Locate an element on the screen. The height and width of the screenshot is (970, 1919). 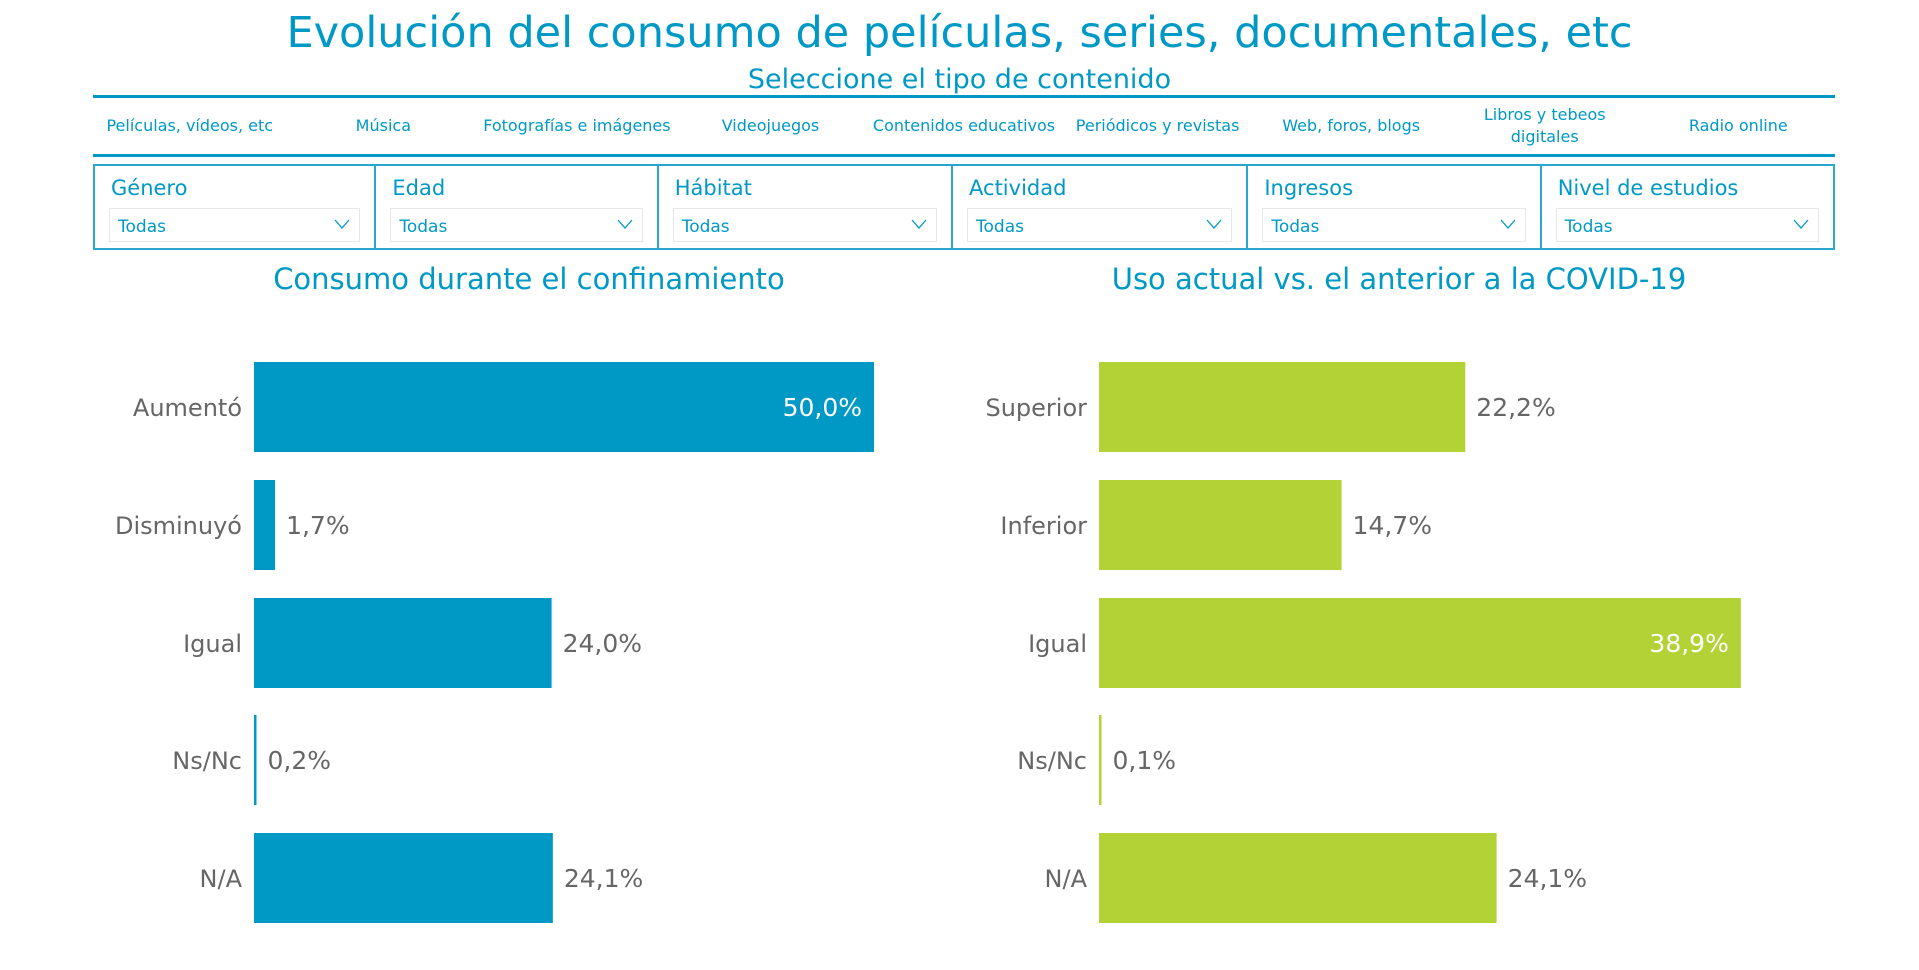
category-label: Inferior is located at coordinates (1043, 526).